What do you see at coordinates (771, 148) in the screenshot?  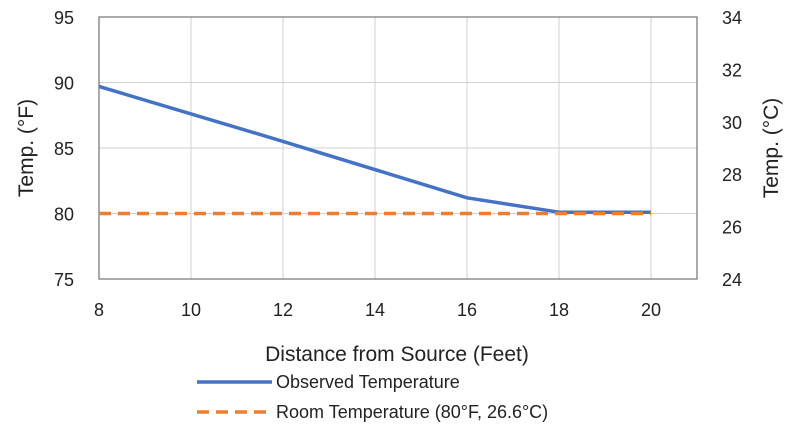 I see `y2-axis-title: Temp. (°C)` at bounding box center [771, 148].